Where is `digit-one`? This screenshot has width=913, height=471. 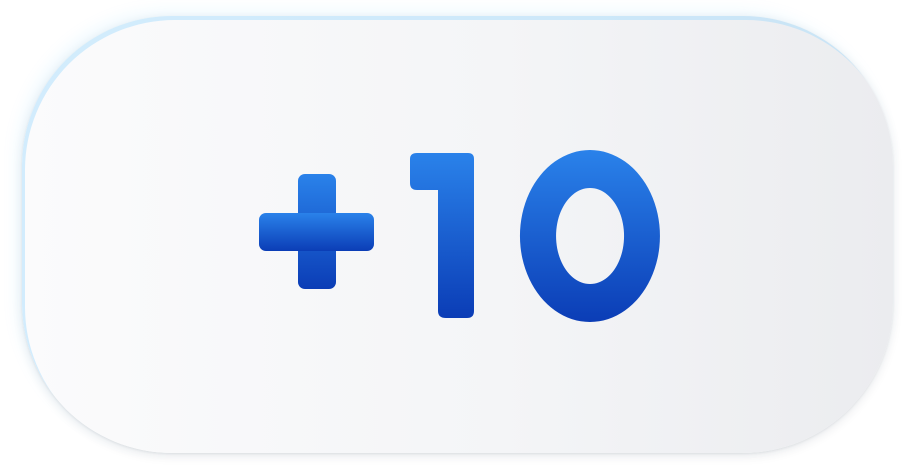 digit-one is located at coordinates (442, 235).